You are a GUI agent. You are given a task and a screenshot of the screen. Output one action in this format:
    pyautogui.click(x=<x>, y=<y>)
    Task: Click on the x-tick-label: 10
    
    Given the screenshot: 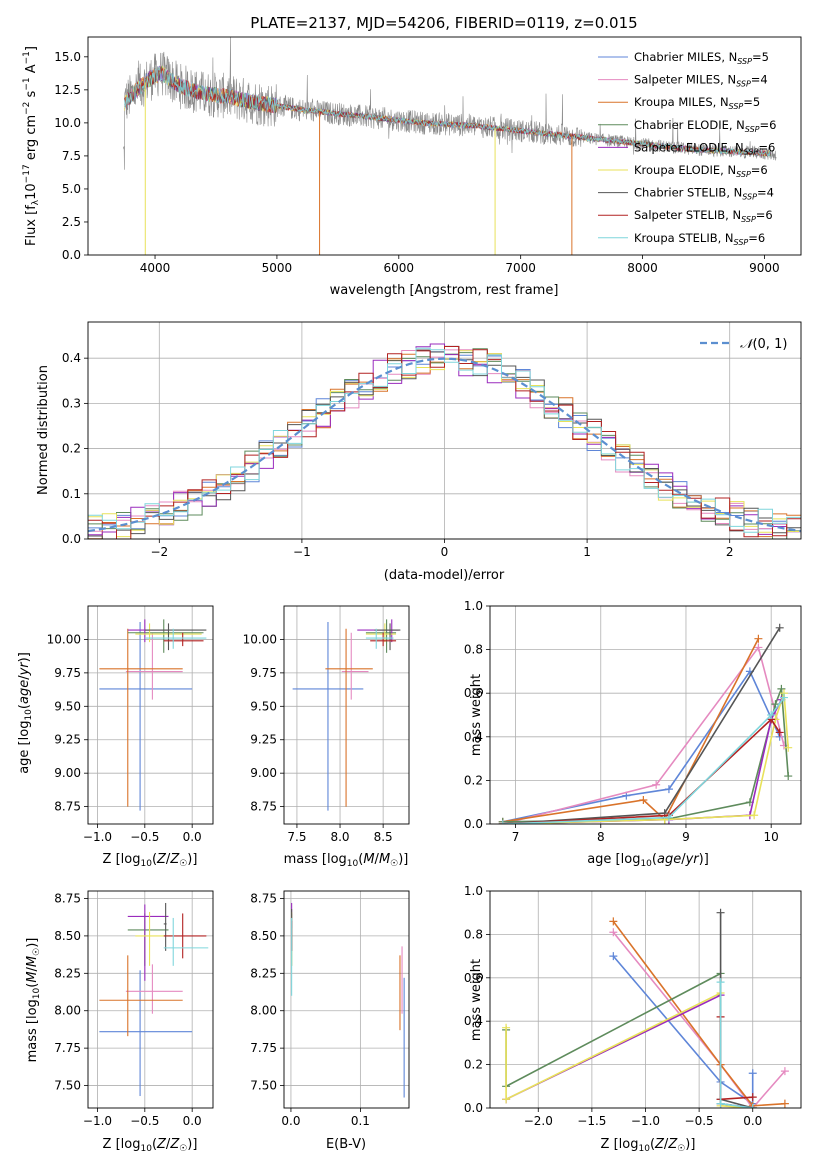 What is the action you would take?
    pyautogui.click(x=771, y=837)
    